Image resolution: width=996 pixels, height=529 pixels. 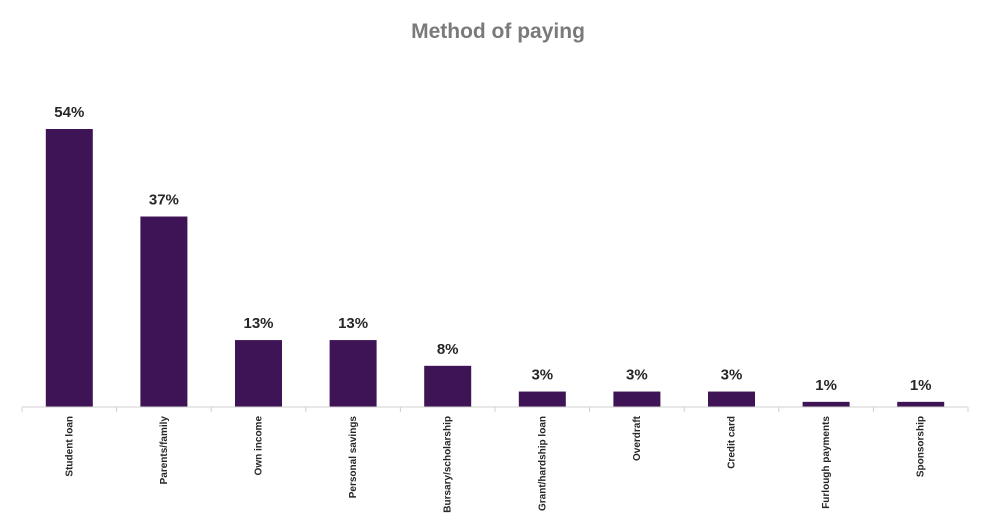 I want to click on category-label: Credit card, so click(x=732, y=442).